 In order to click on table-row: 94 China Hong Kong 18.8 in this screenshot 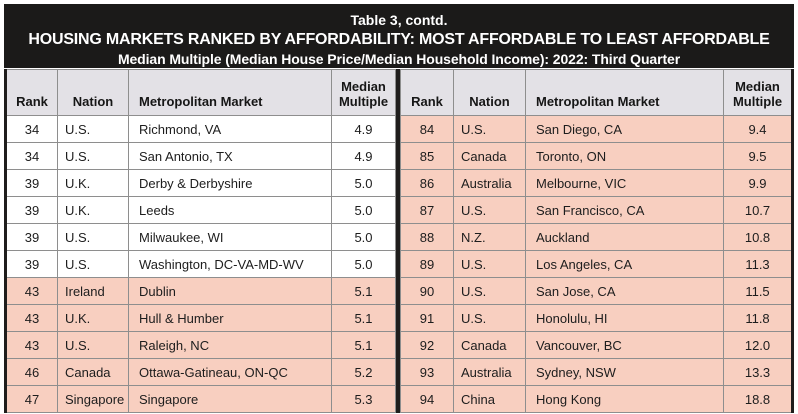, I will do `click(596, 399)`.